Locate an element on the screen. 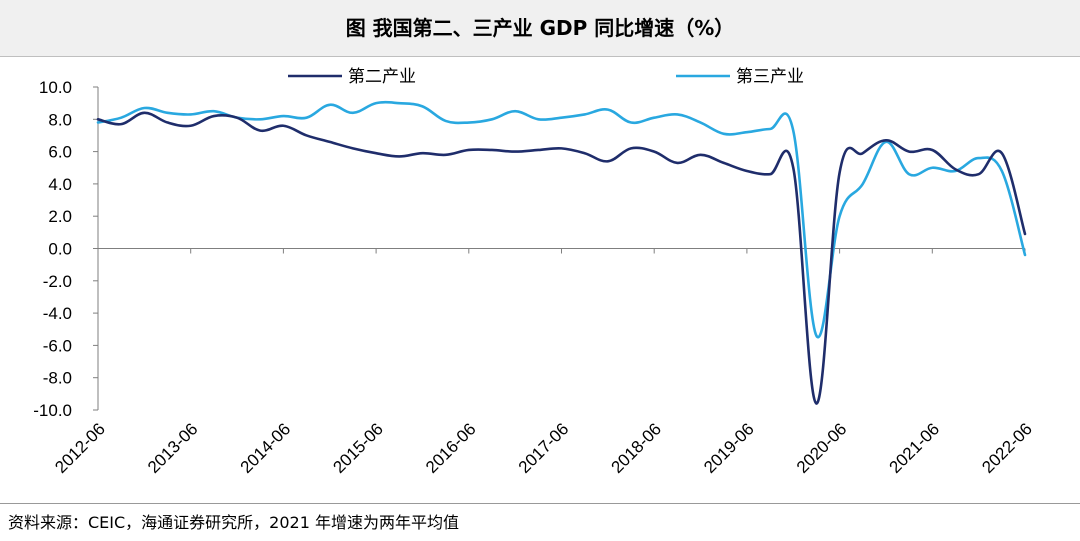 The image size is (1080, 541). y-tick-label: 2.0 is located at coordinates (60, 216).